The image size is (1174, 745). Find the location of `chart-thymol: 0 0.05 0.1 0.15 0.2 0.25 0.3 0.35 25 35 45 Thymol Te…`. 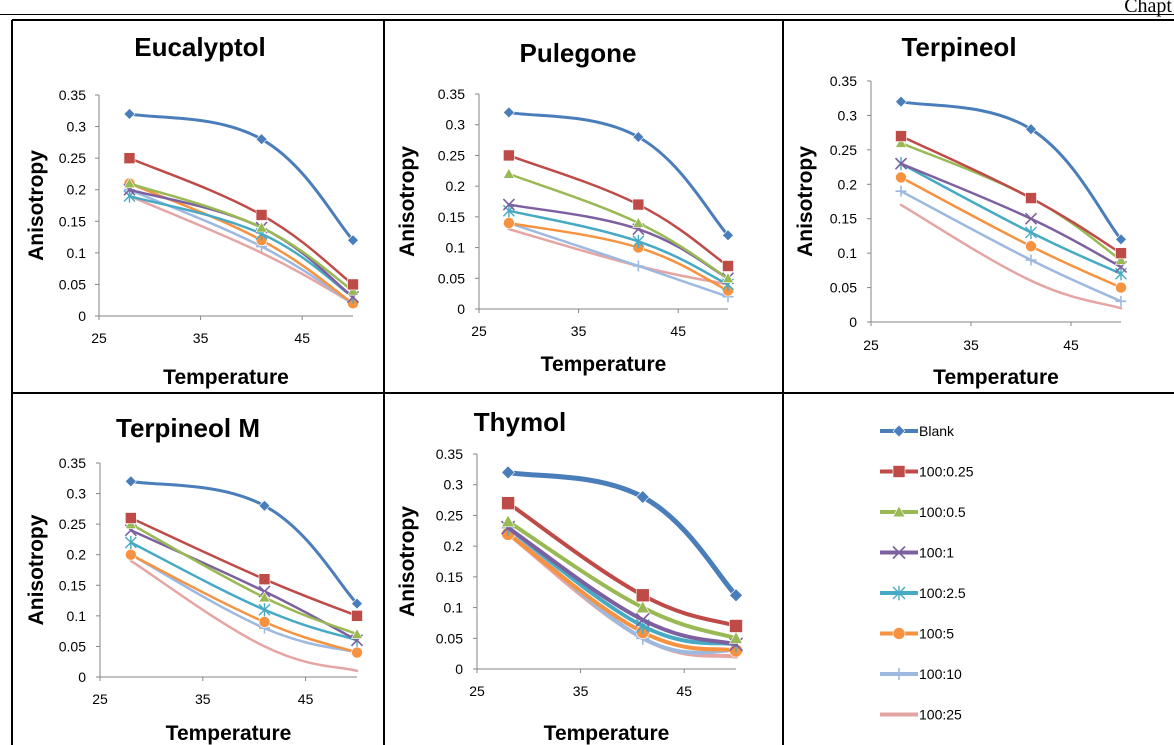

chart-thymol: 0 0.05 0.1 0.15 0.2 0.25 0.3 0.35 25 35 45 Thymol Te… is located at coordinates (570, 576).